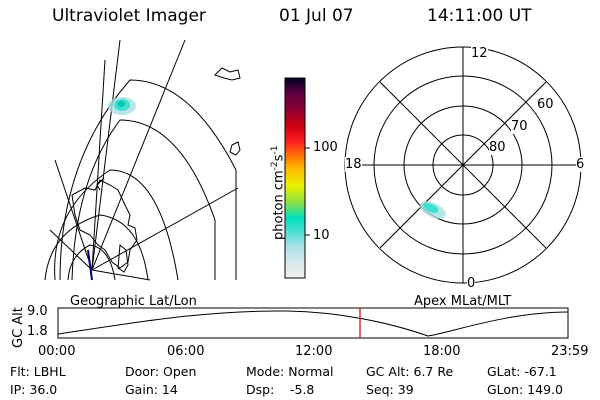 The image size is (600, 400). What do you see at coordinates (290, 371) in the screenshot?
I see `mode-status: Mode: Normal` at bounding box center [290, 371].